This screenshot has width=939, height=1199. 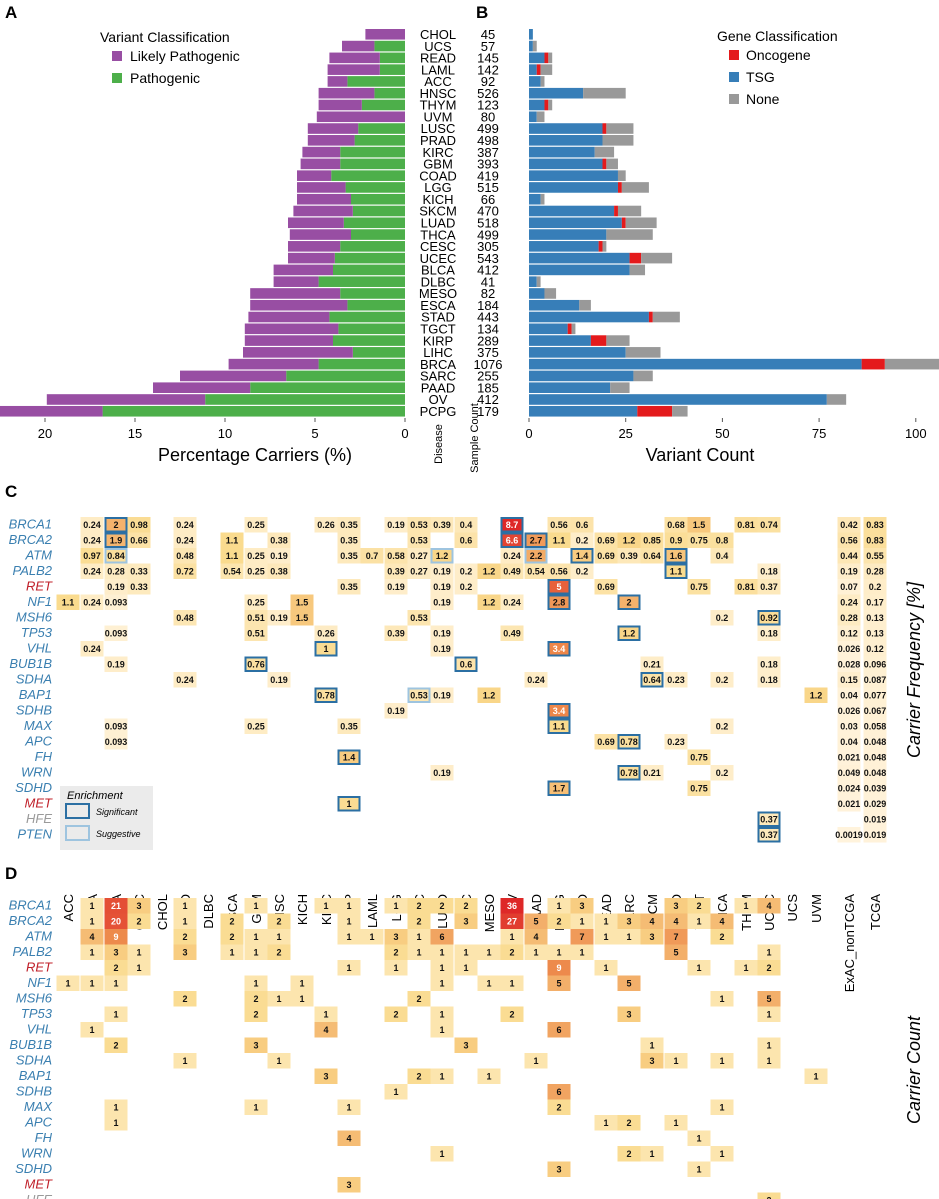 What do you see at coordinates (849, 649) in the screenshot?
I see `cell-value-vhl-exac_nontcga: 0.026` at bounding box center [849, 649].